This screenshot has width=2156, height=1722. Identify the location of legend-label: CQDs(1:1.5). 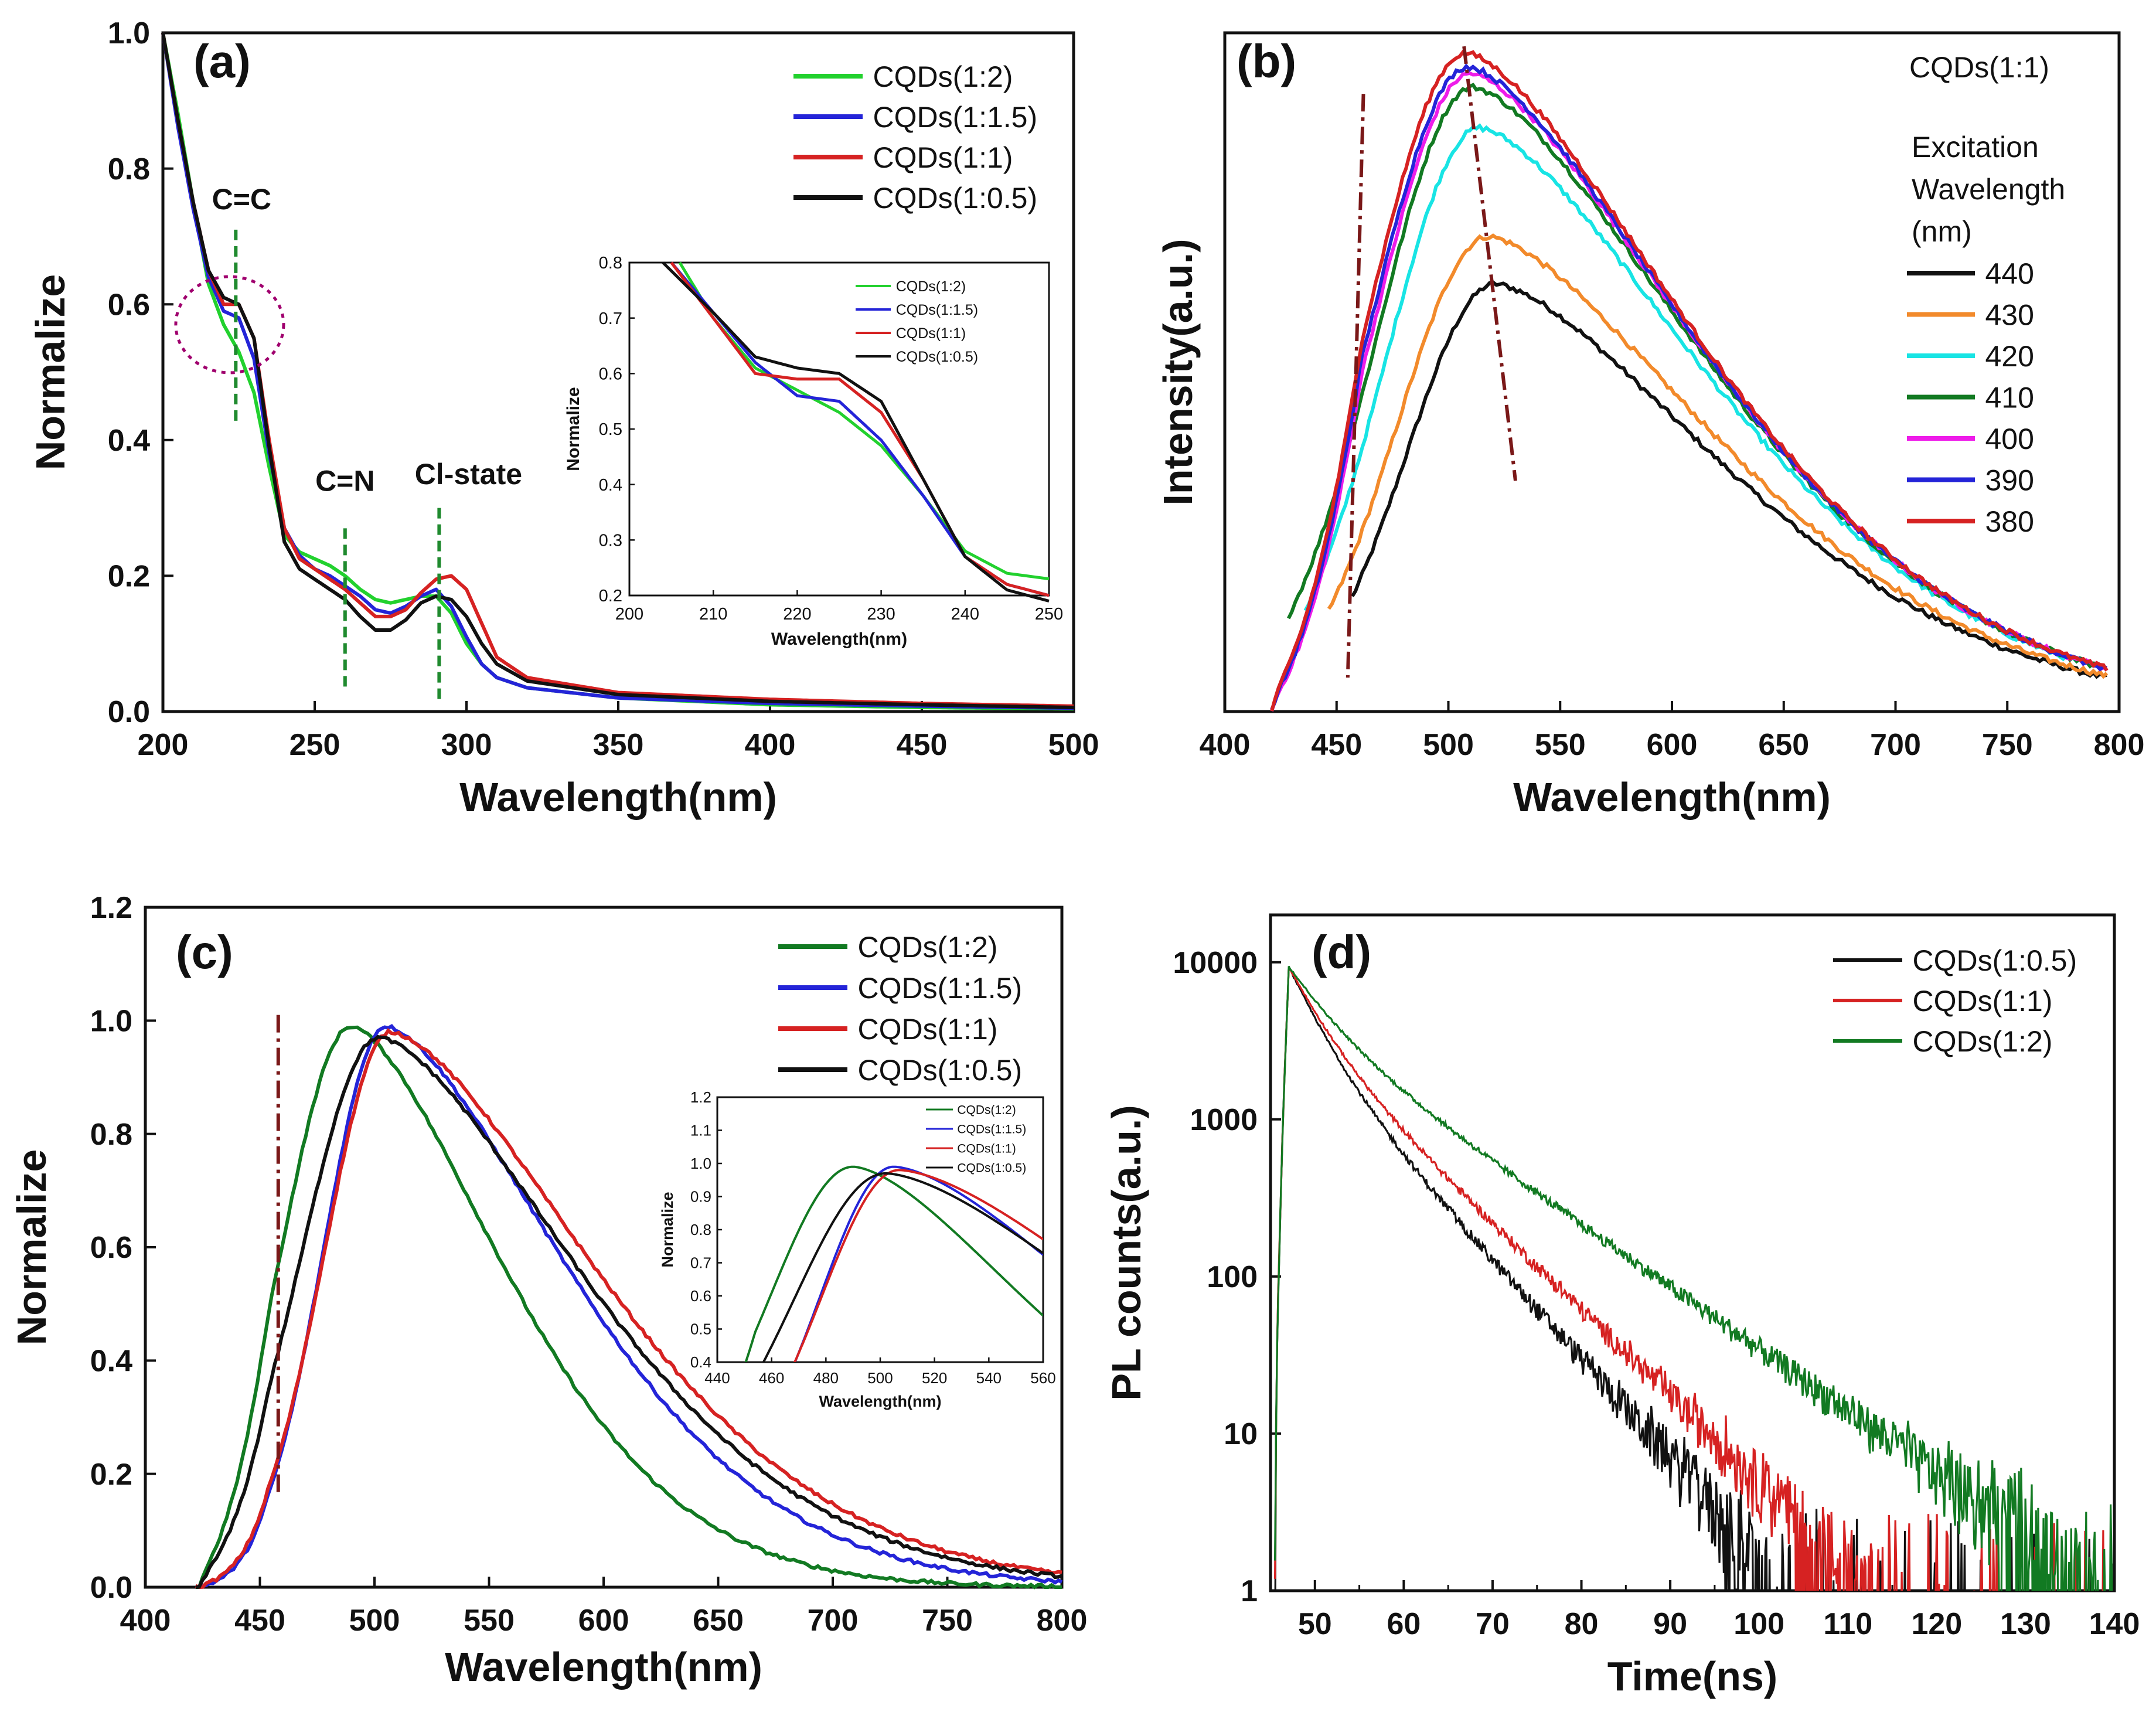
(955, 118).